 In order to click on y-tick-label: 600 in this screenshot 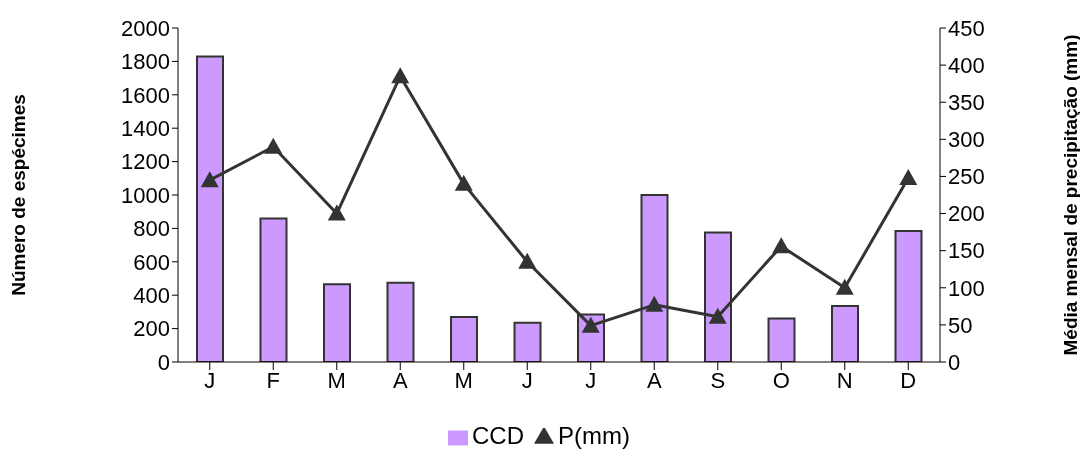, I will do `click(151, 262)`.